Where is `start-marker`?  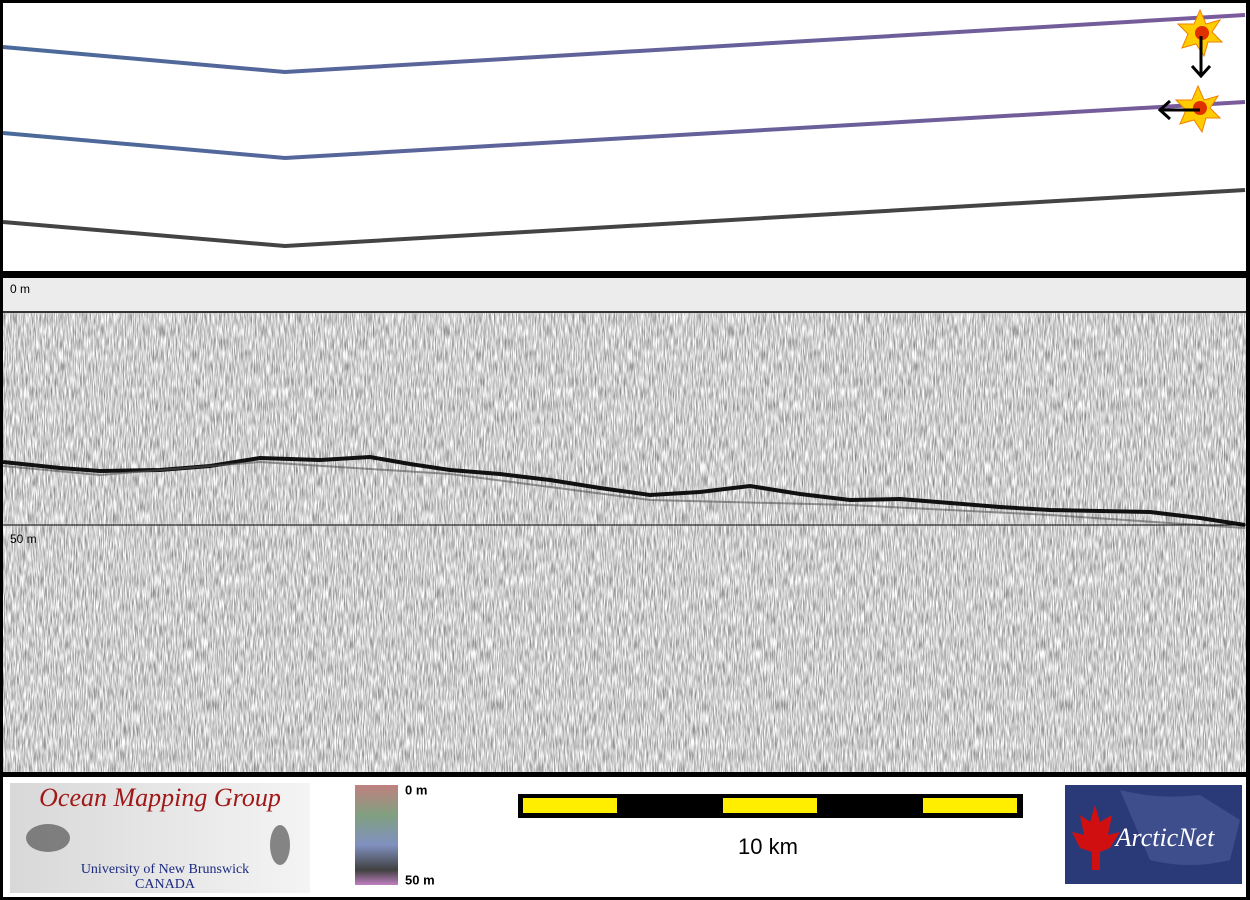
start-marker is located at coordinates (1200, 43).